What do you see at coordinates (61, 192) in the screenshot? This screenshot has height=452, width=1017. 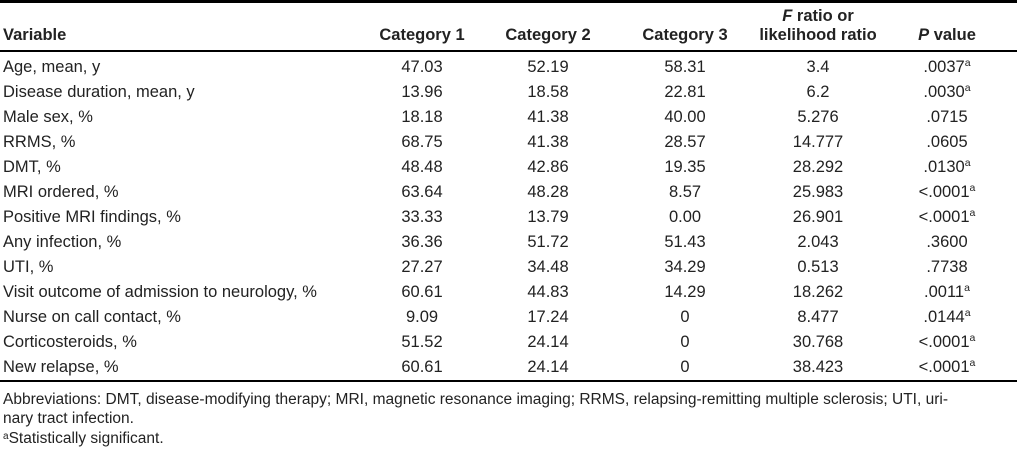 I see `cell-variable: MRI ordered, %` at bounding box center [61, 192].